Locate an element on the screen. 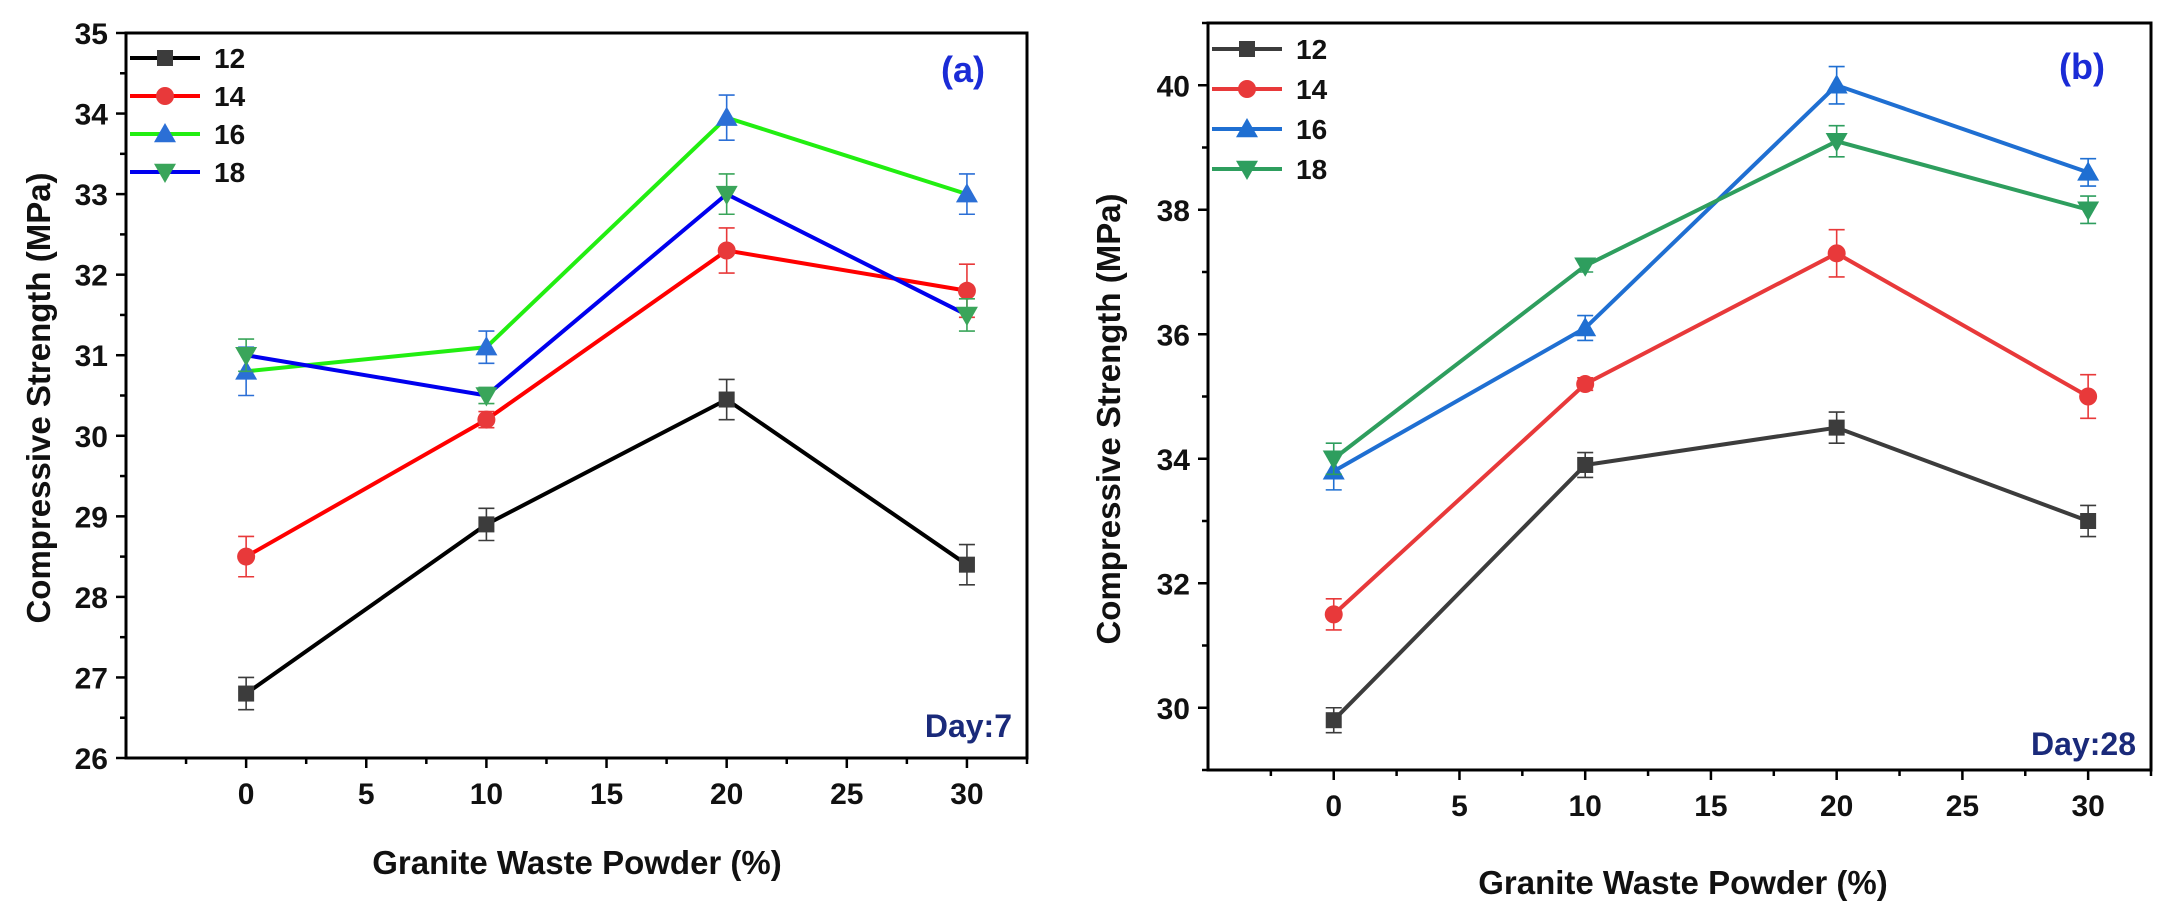 The height and width of the screenshot is (902, 2173). y-tick-label-b: 40 is located at coordinates (1173, 86).